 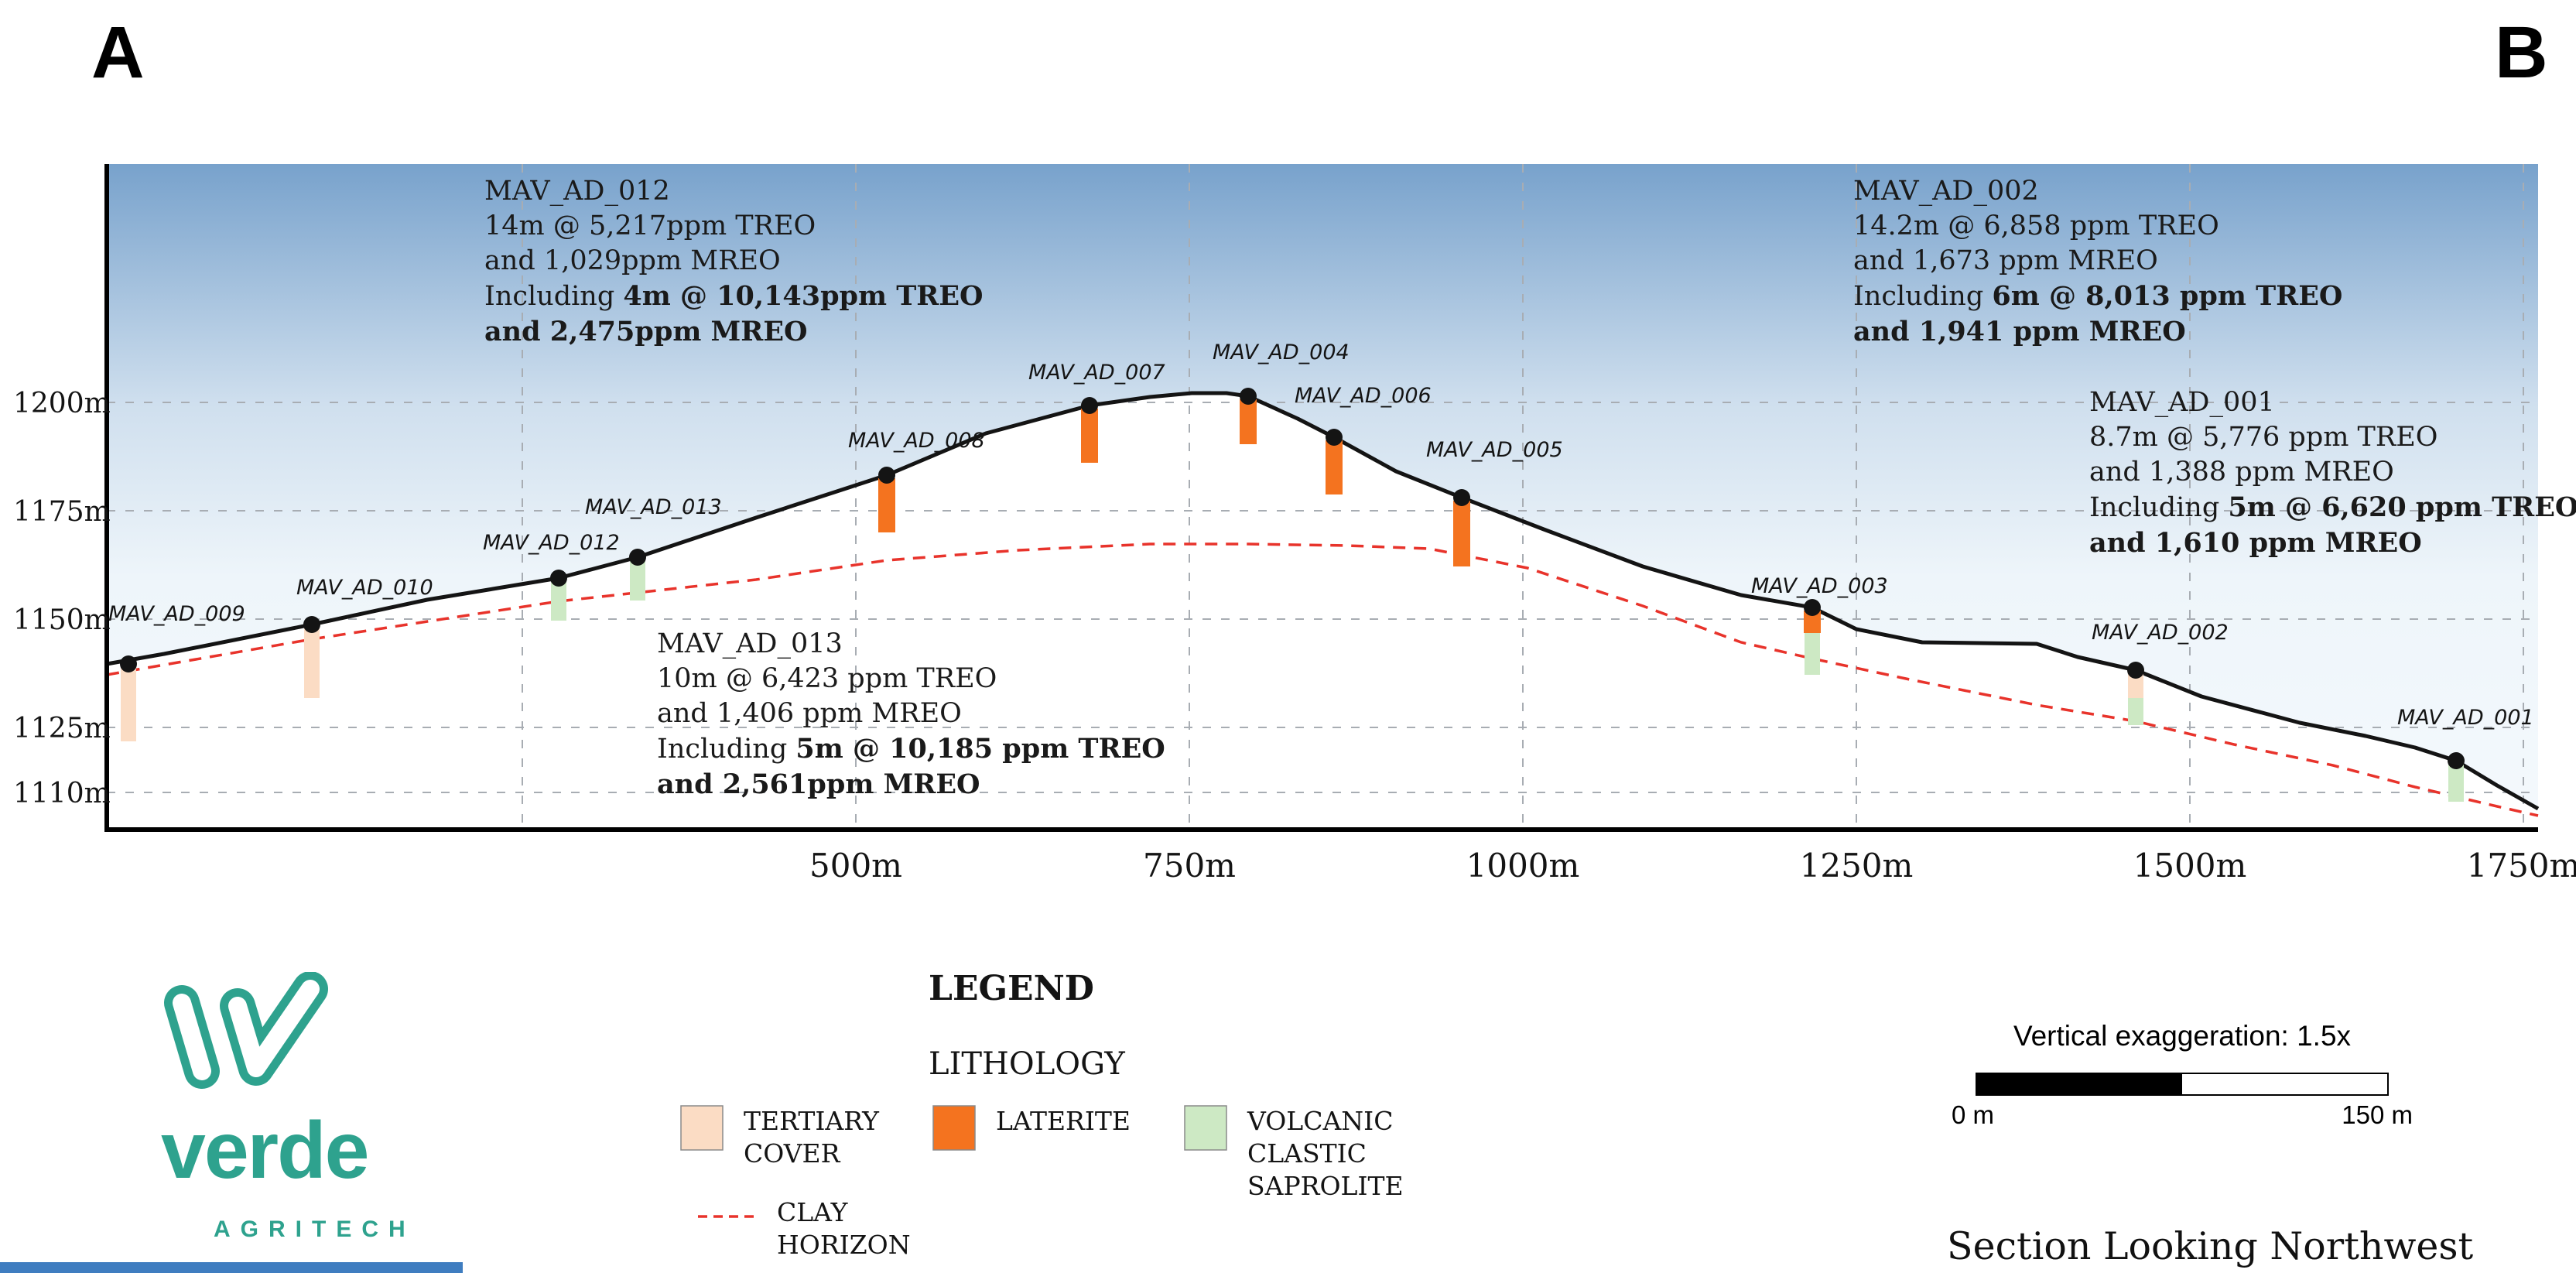 I want to click on y-axis-label: 1110m, so click(x=62, y=793).